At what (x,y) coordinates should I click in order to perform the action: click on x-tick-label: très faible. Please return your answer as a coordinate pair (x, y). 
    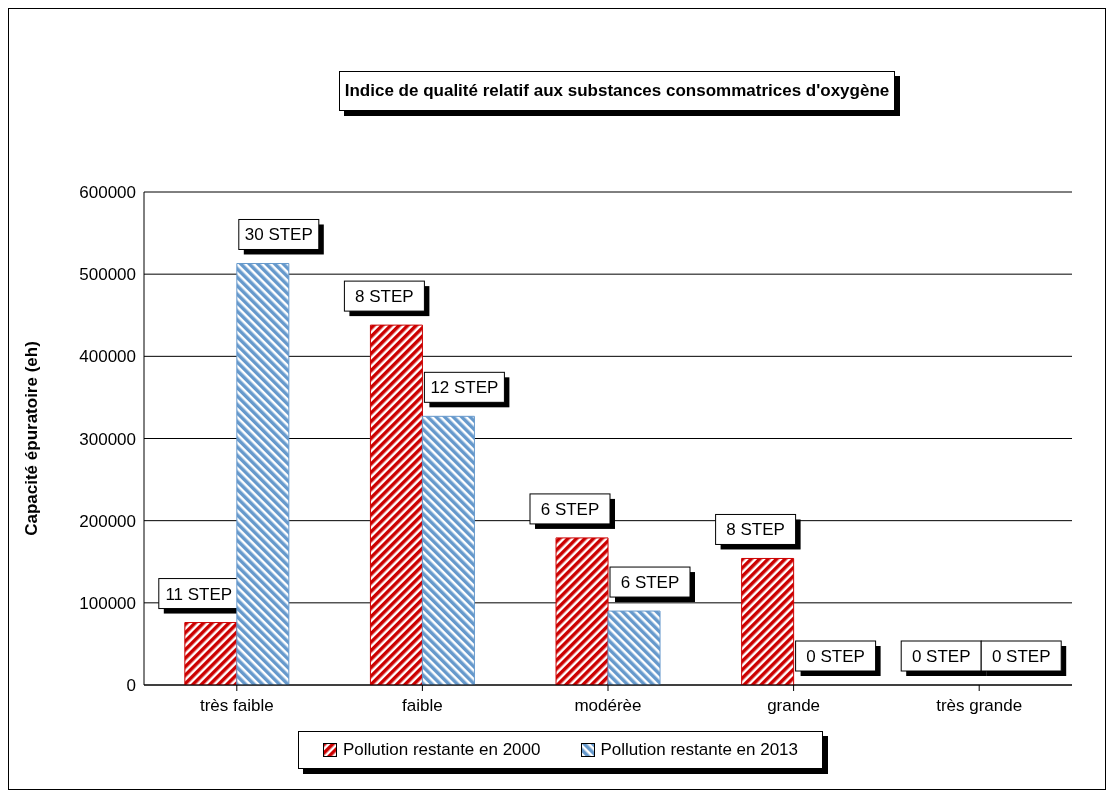
    Looking at the image, I should click on (236, 706).